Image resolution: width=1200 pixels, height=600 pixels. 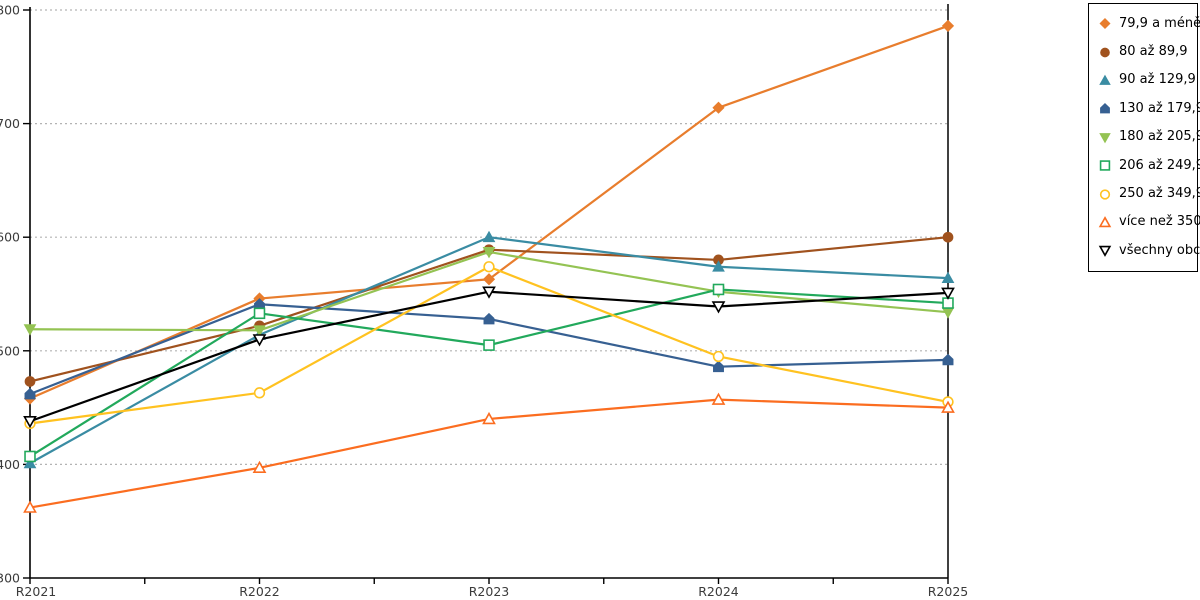 What do you see at coordinates (1159, 23) in the screenshot?
I see `legend-label: 79,9 a méně` at bounding box center [1159, 23].